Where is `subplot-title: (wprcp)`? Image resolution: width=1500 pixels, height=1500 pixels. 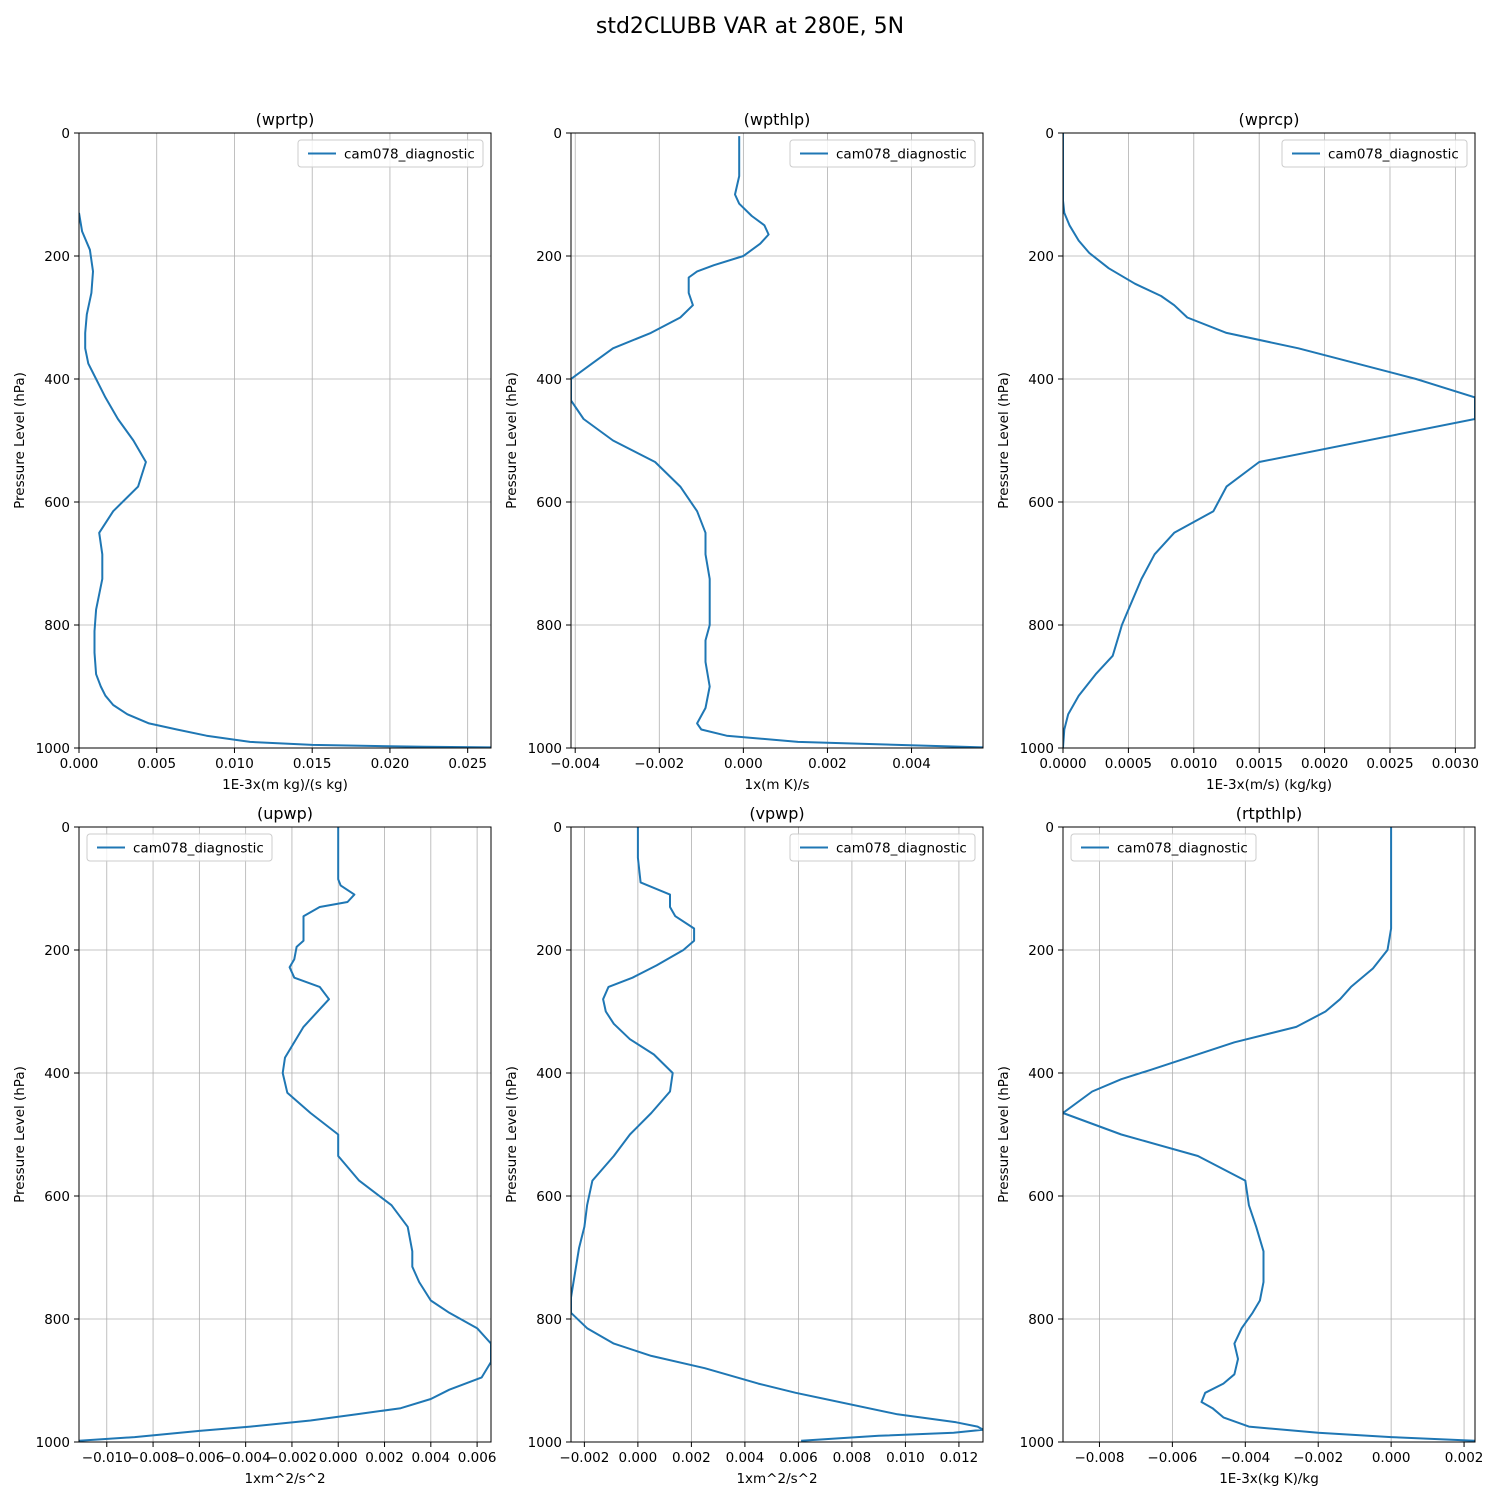 subplot-title: (wprcp) is located at coordinates (1269, 119).